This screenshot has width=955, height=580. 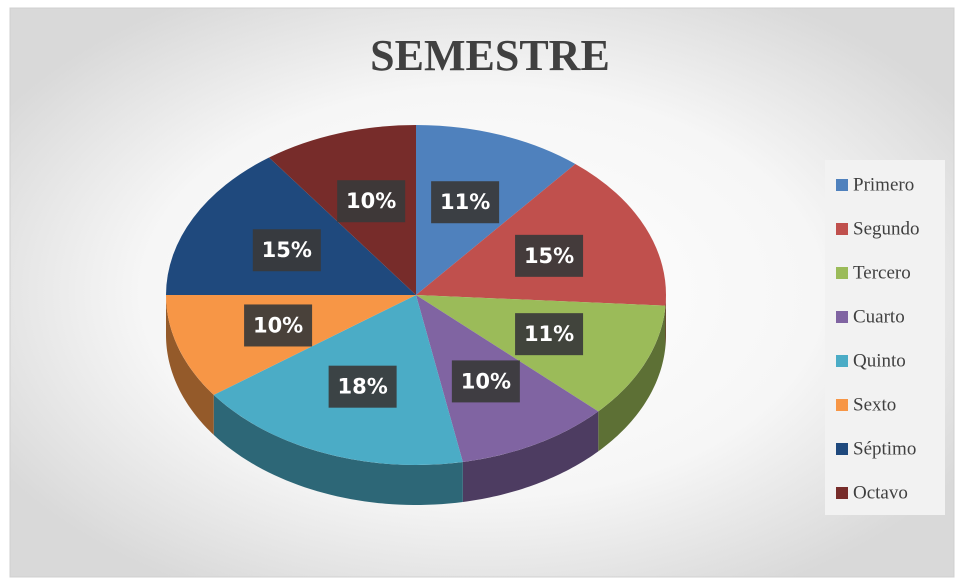 What do you see at coordinates (879, 316) in the screenshot?
I see `legend-label: Cuarto` at bounding box center [879, 316].